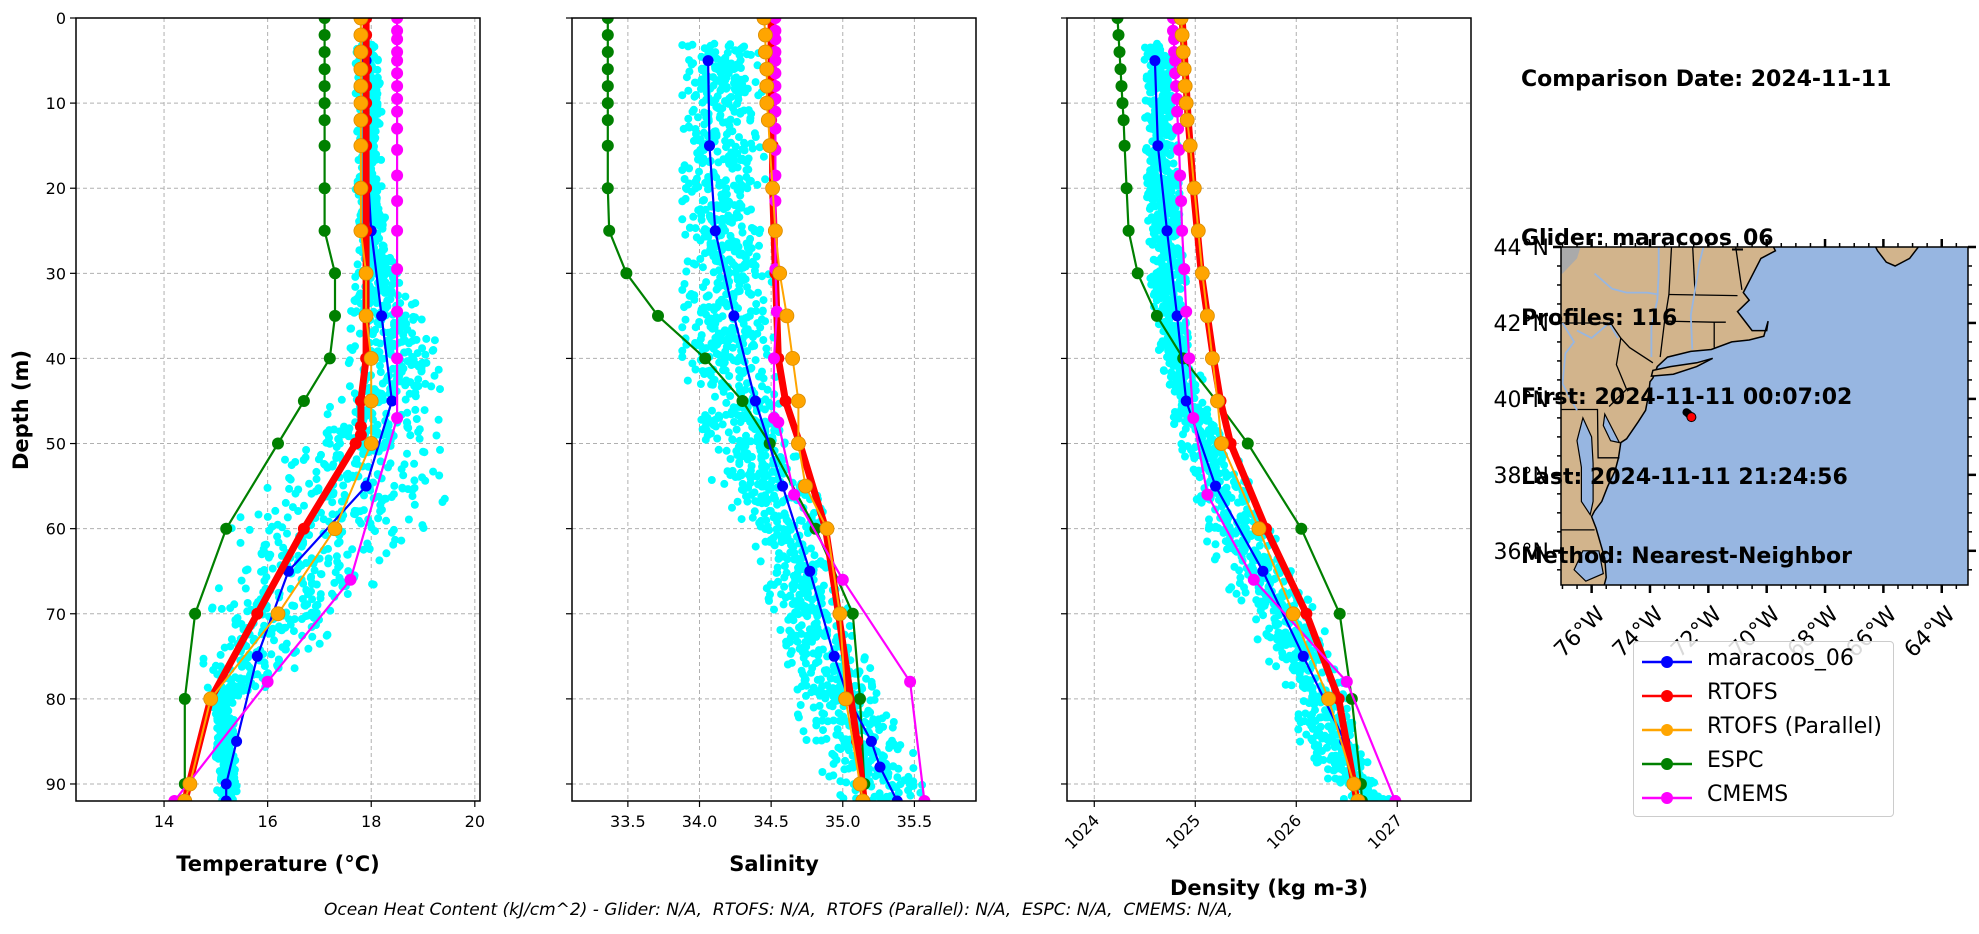 The image size is (1979, 934). What do you see at coordinates (1521, 476) in the screenshot?
I see `map-lat-label: 38°N` at bounding box center [1521, 476].